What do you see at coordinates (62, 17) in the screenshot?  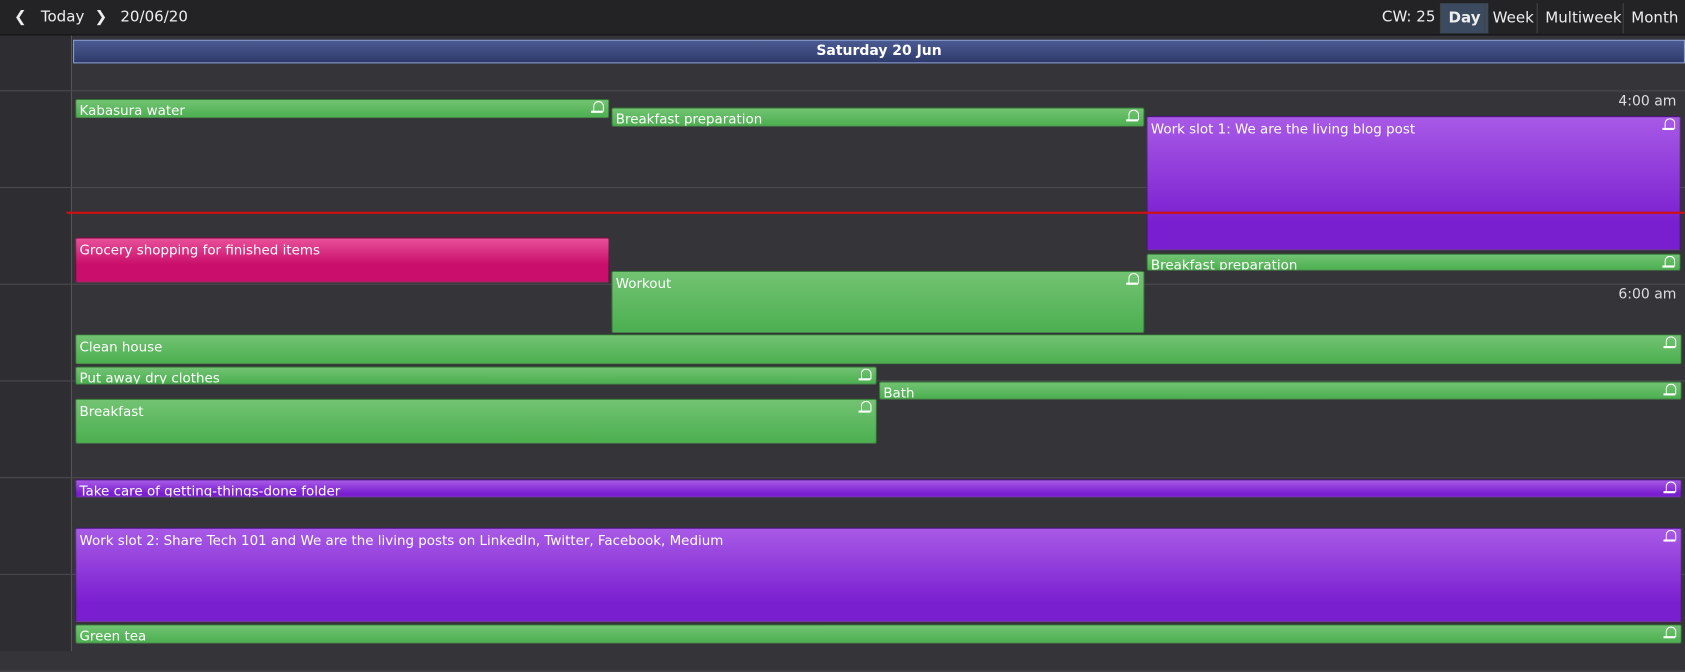 I see `today-button: Today` at bounding box center [62, 17].